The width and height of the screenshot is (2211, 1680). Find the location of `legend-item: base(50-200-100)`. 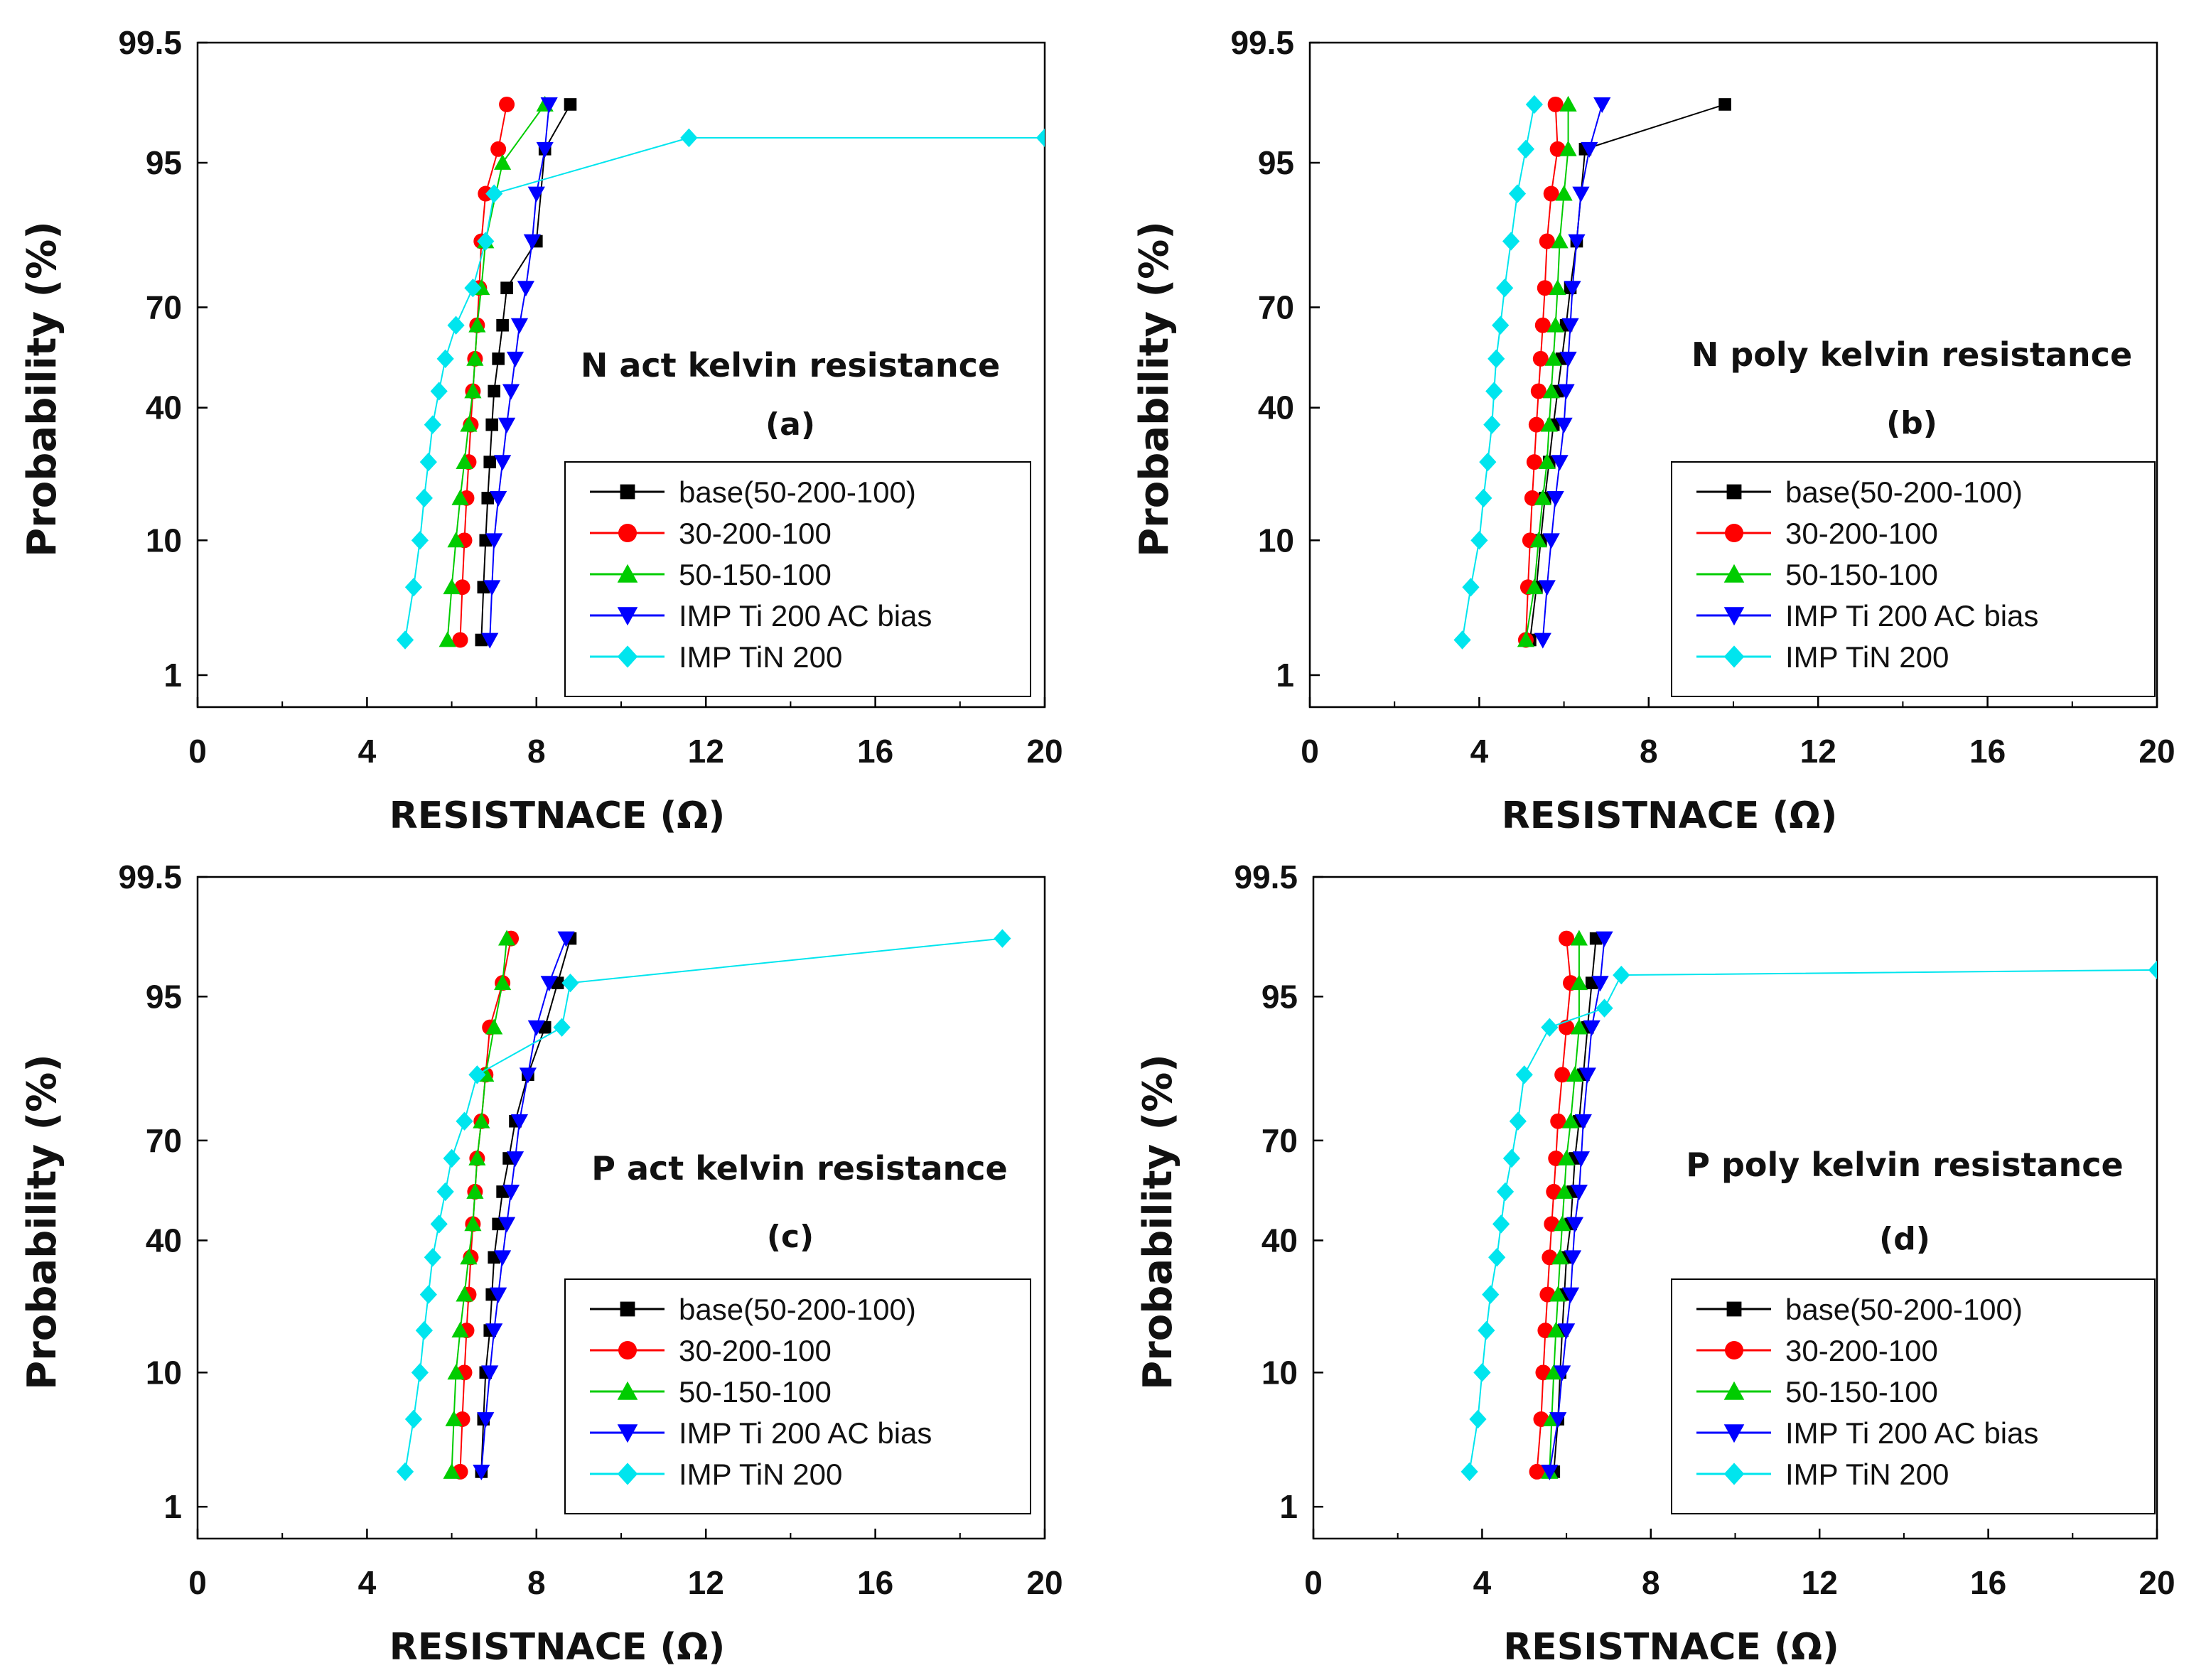

legend-item: base(50-200-100) is located at coordinates (1859, 1309).